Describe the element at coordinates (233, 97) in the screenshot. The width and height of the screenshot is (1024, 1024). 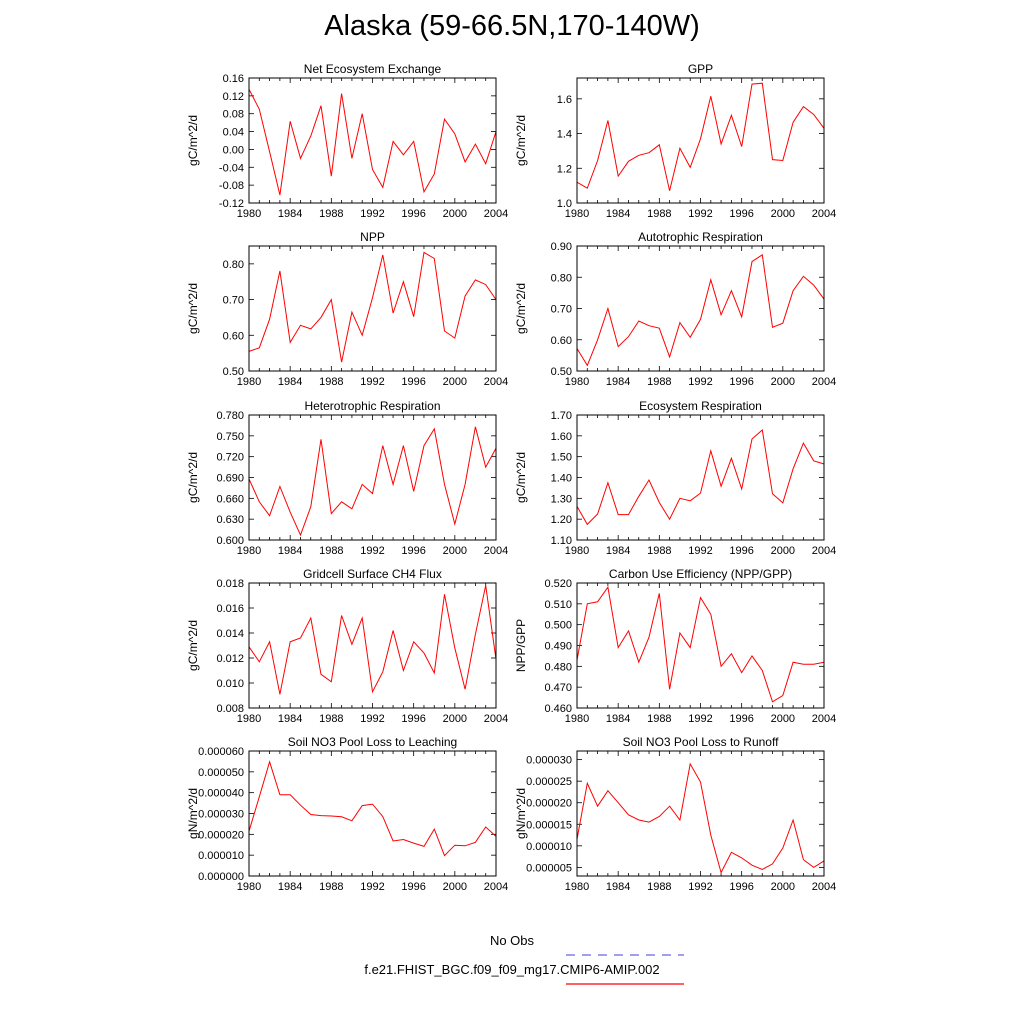
I see `y-tick-label: 0.12` at that location.